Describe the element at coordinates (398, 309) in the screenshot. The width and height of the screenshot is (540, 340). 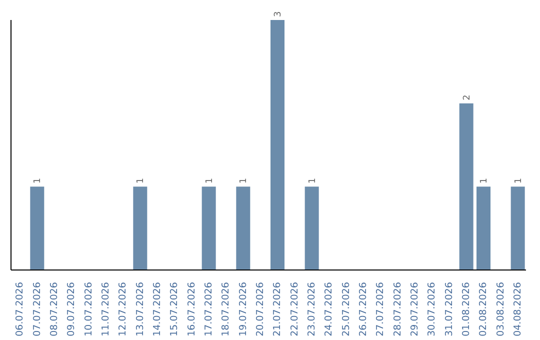
I see `x-tick-label: 28.07.2026` at that location.